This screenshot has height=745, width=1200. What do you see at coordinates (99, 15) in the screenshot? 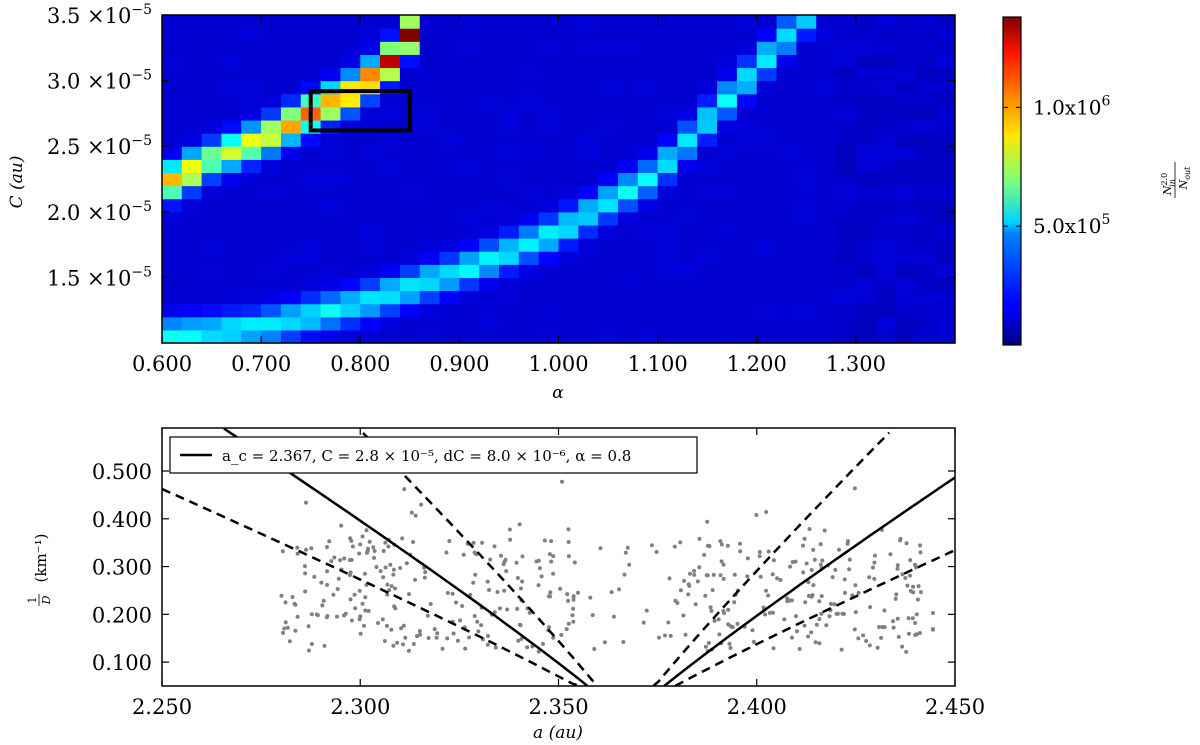
I see `heatmap-y-tick-label: 3.5 ×10⁻⁵` at bounding box center [99, 15].